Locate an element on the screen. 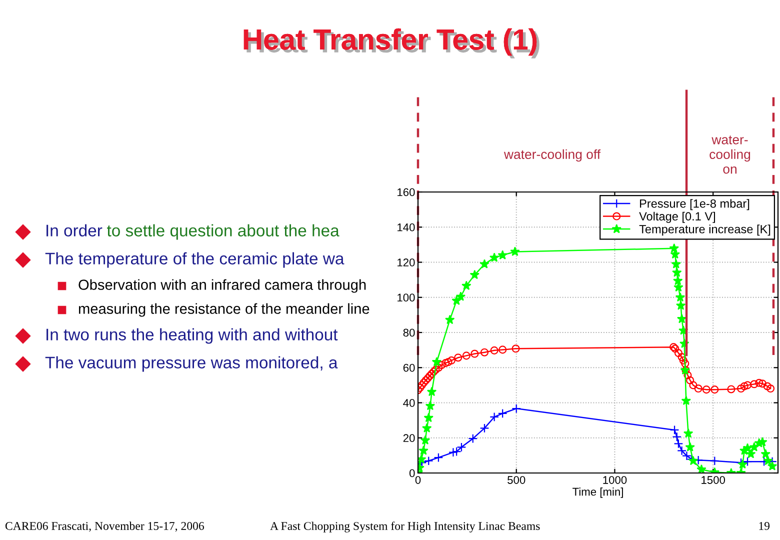 Image resolution: width=780 pixels, height=540 pixels. text: CARE06 Frascati, November 15-17, 2006 is located at coordinates (104, 527).